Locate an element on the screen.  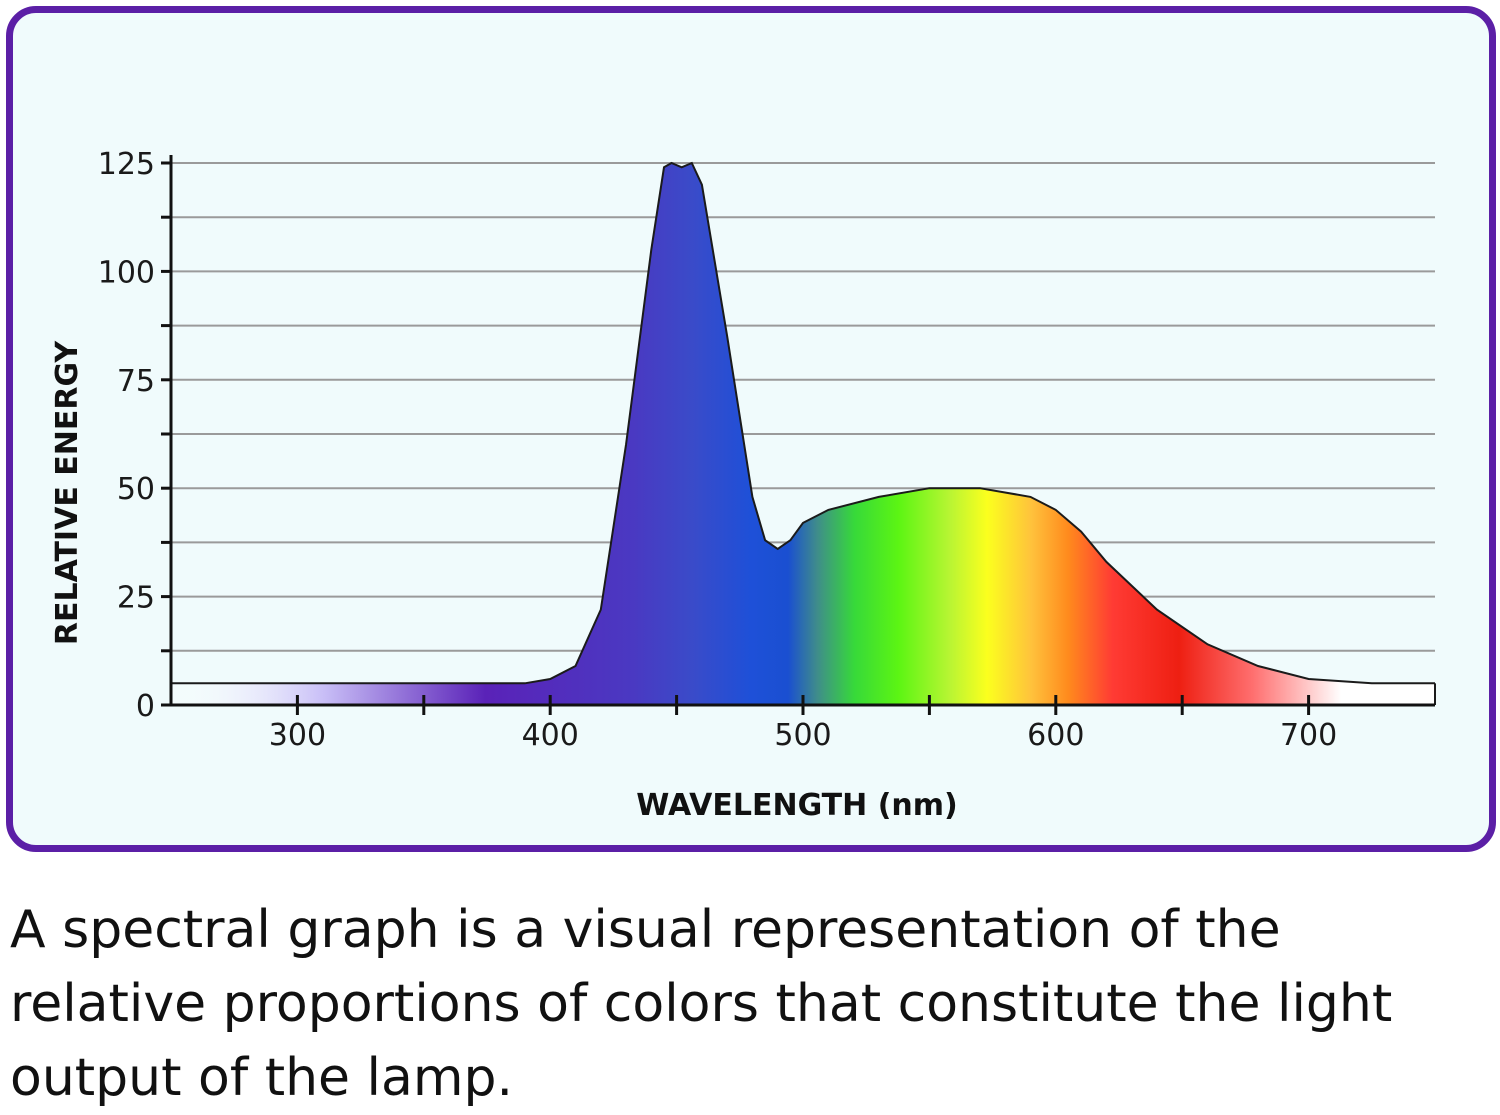
y-tick-label: 125 is located at coordinates (126, 164).